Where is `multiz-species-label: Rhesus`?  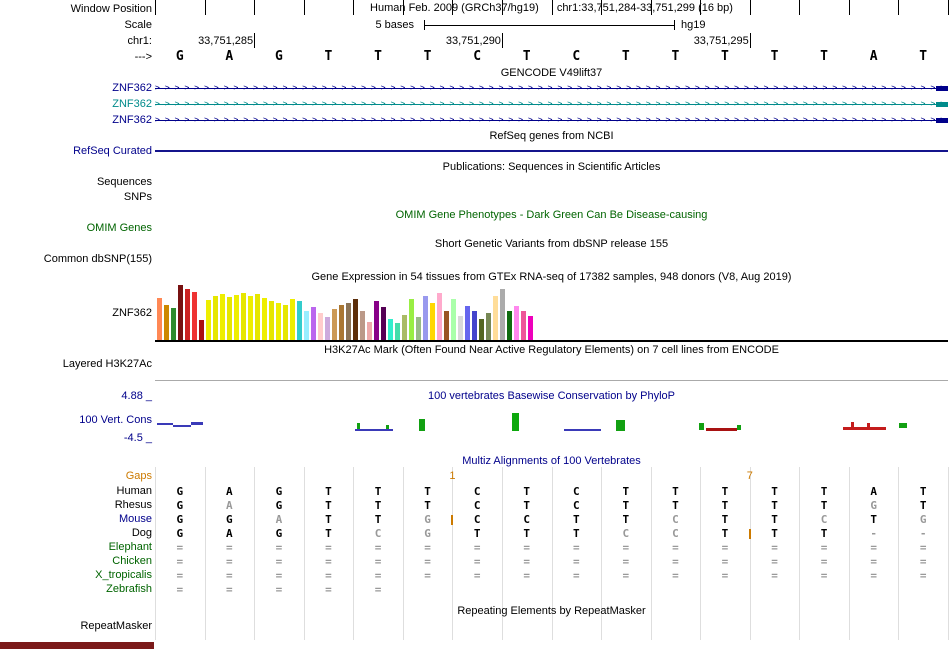
multiz-species-label: Rhesus is located at coordinates (133, 505).